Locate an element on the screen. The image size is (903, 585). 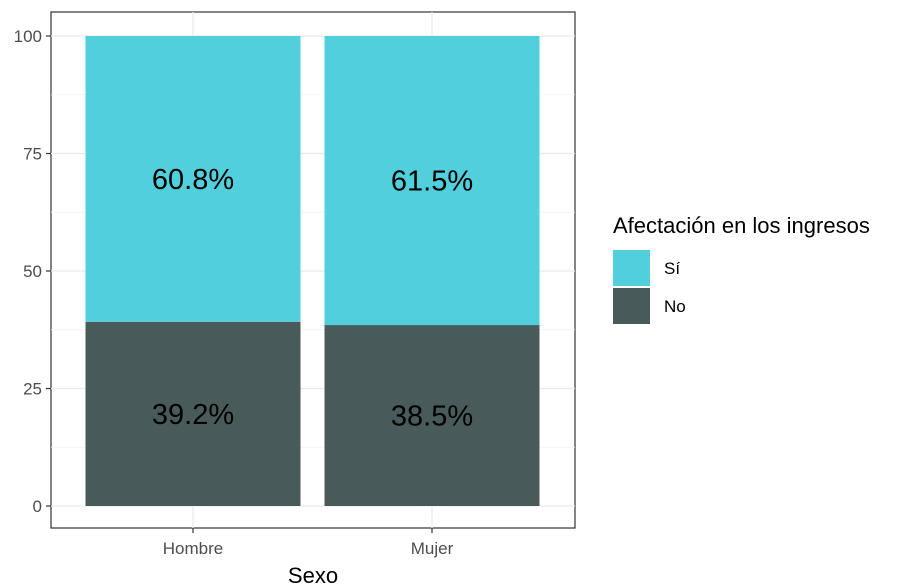
bar-mujer-no is located at coordinates (432, 415).